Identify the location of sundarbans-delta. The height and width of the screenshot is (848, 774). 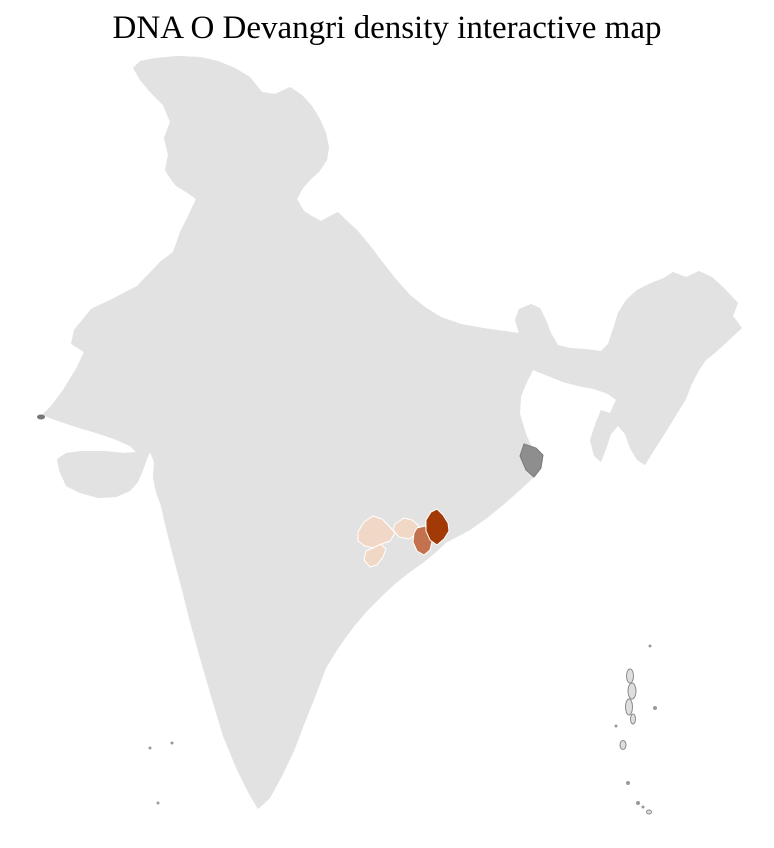
(531, 460).